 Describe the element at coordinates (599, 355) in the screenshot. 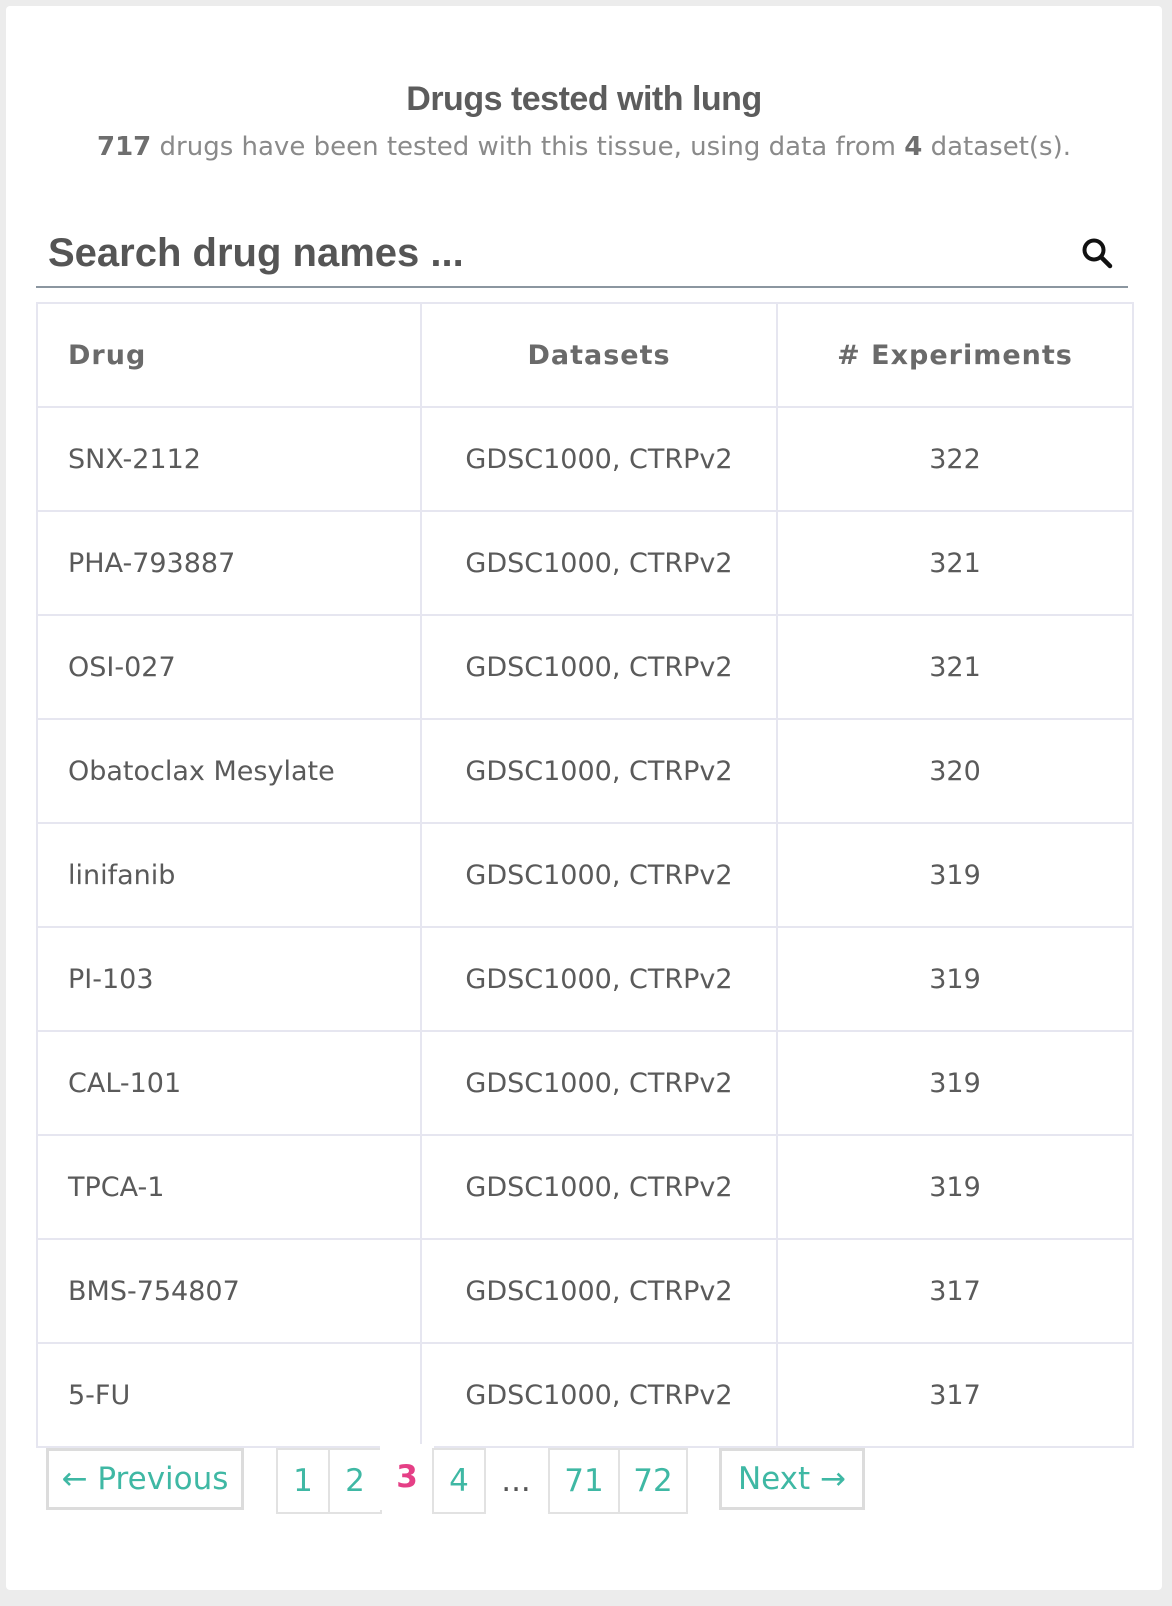

I see `column-header-datasets: Datasets` at that location.